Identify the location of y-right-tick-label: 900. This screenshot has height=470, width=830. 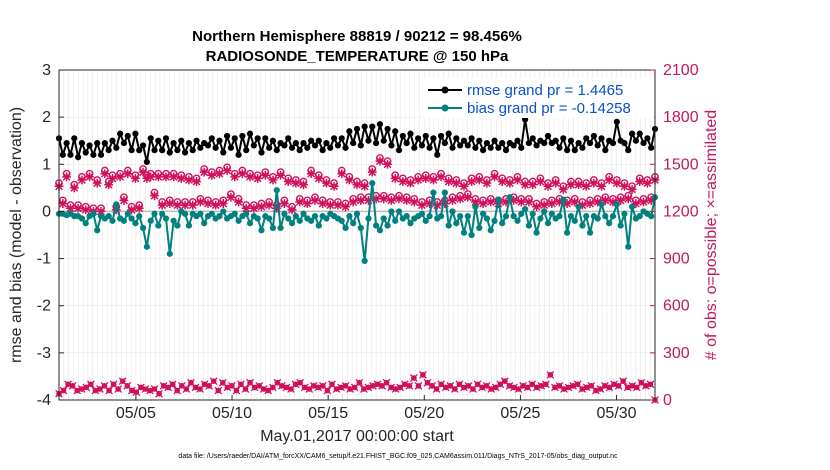
(676, 259).